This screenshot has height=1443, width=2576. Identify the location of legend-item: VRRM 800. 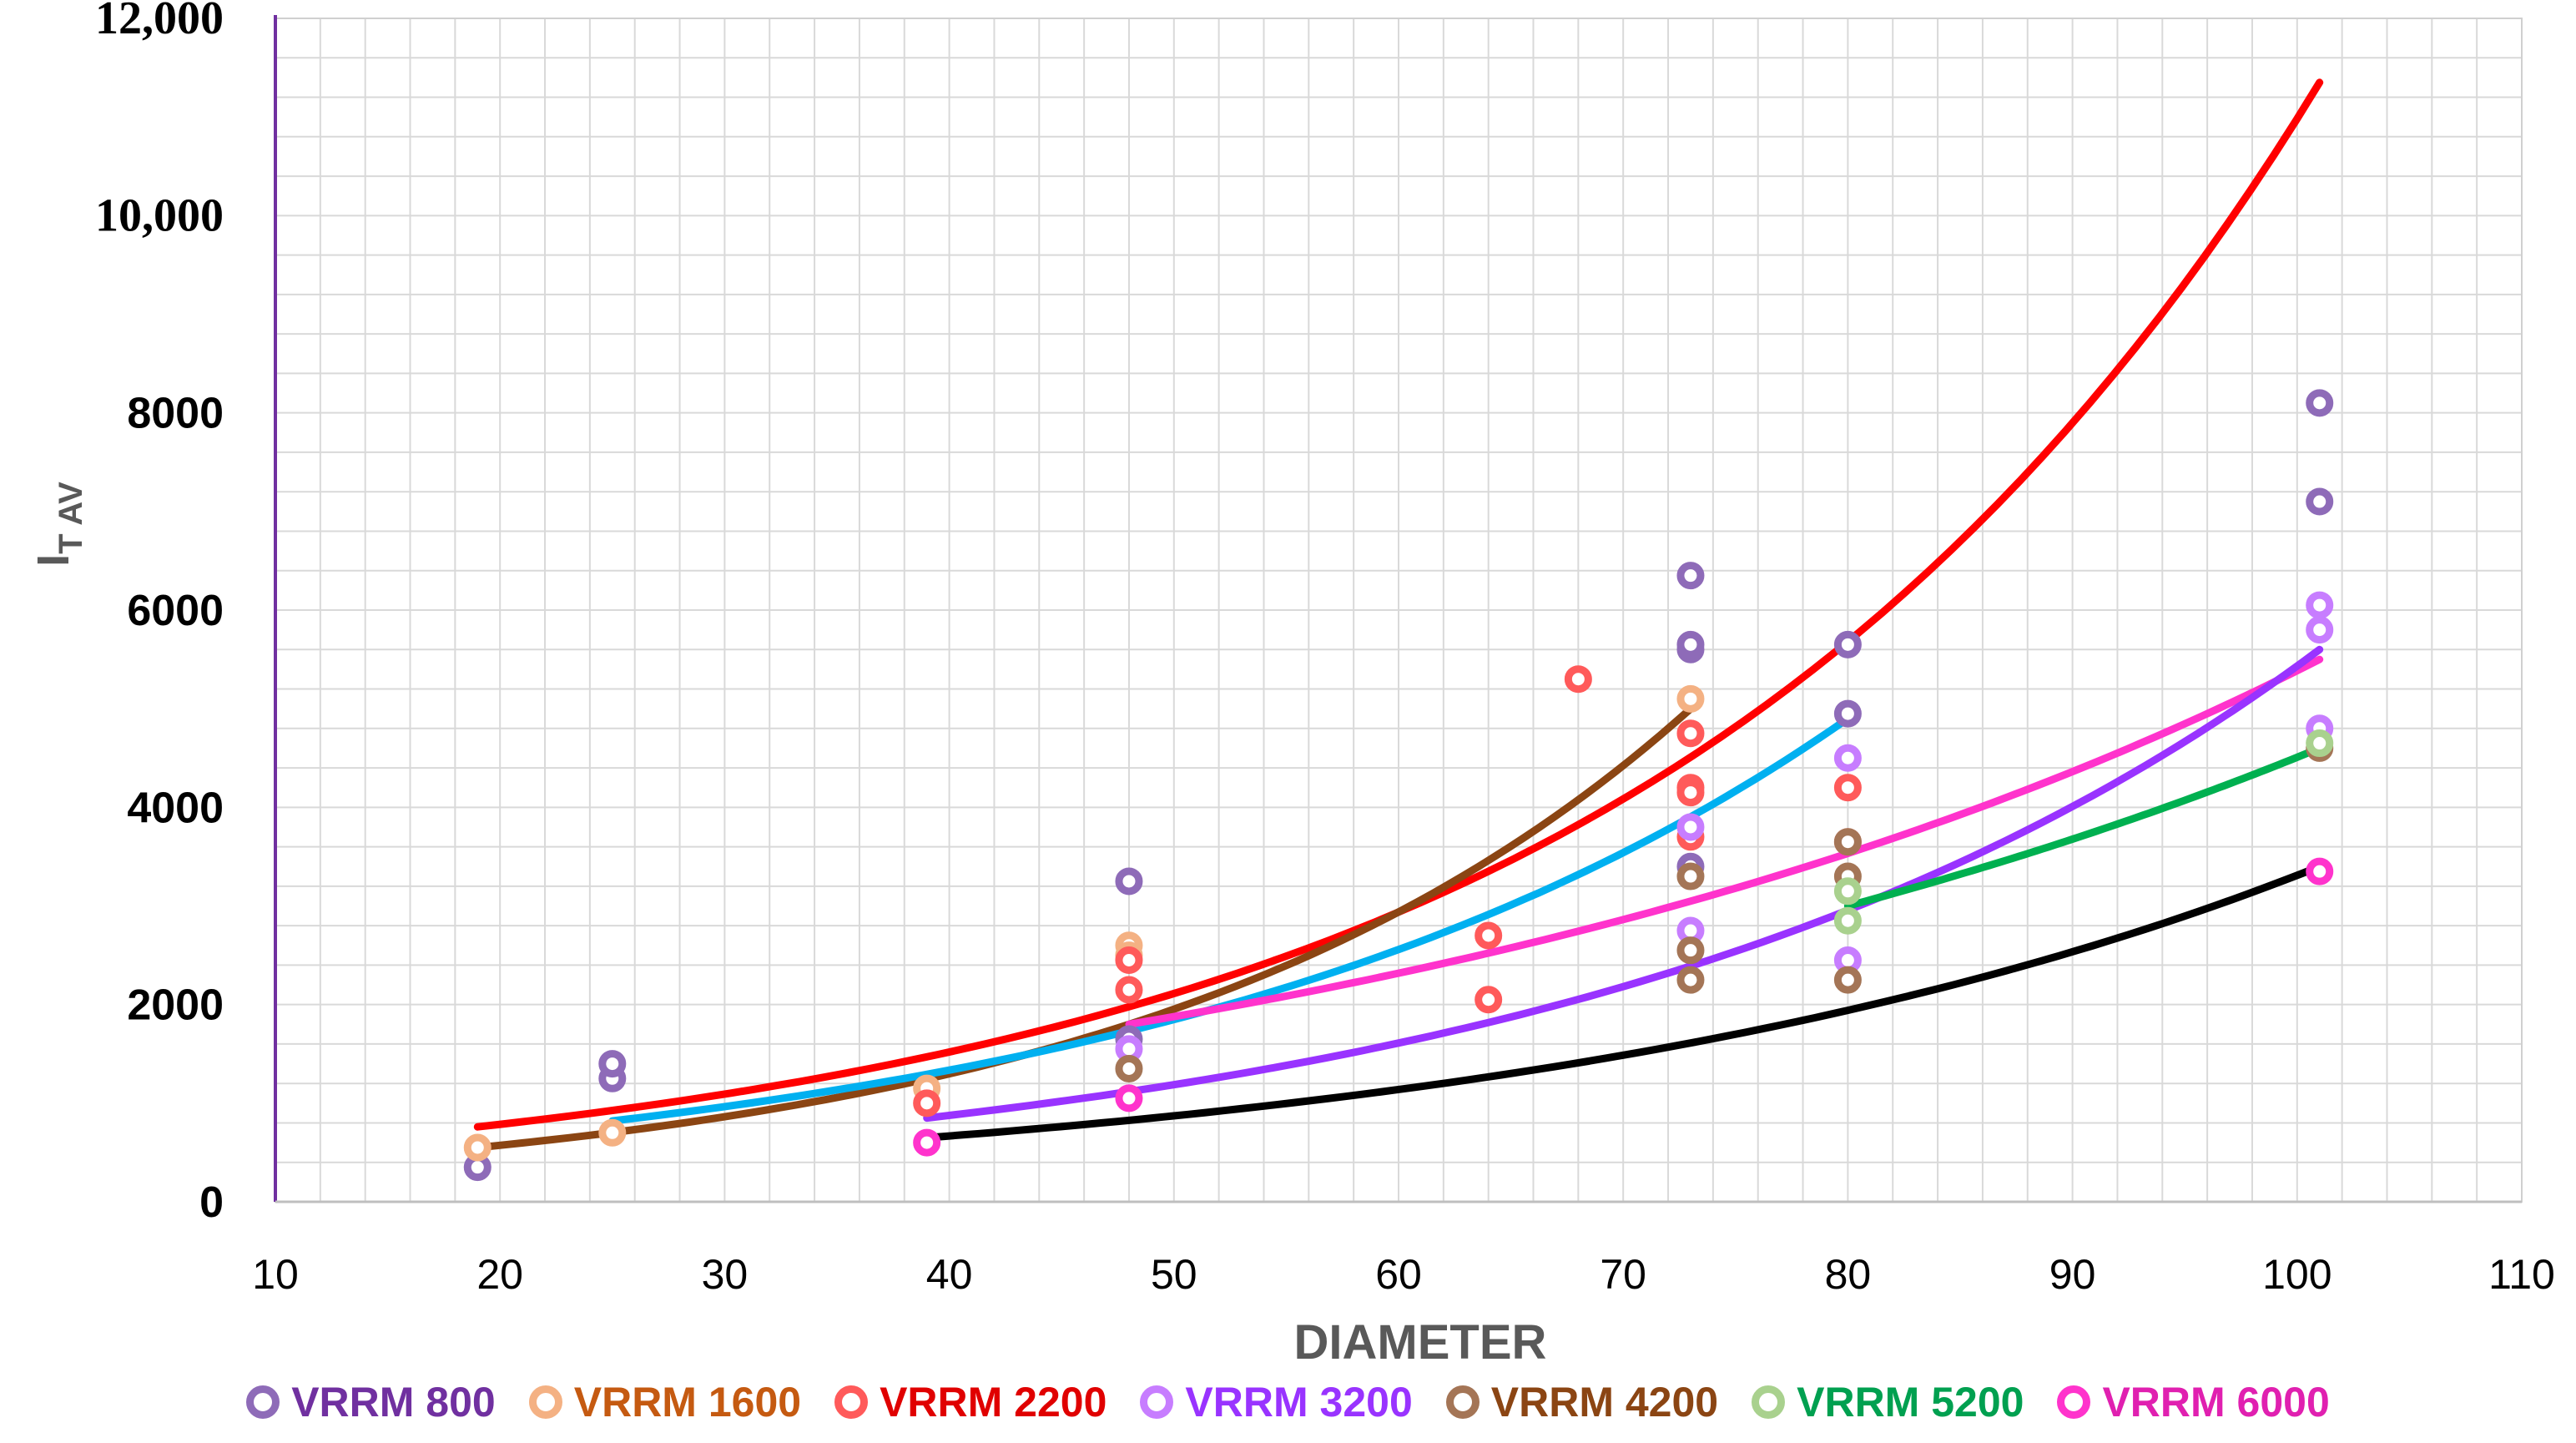
(371, 1402).